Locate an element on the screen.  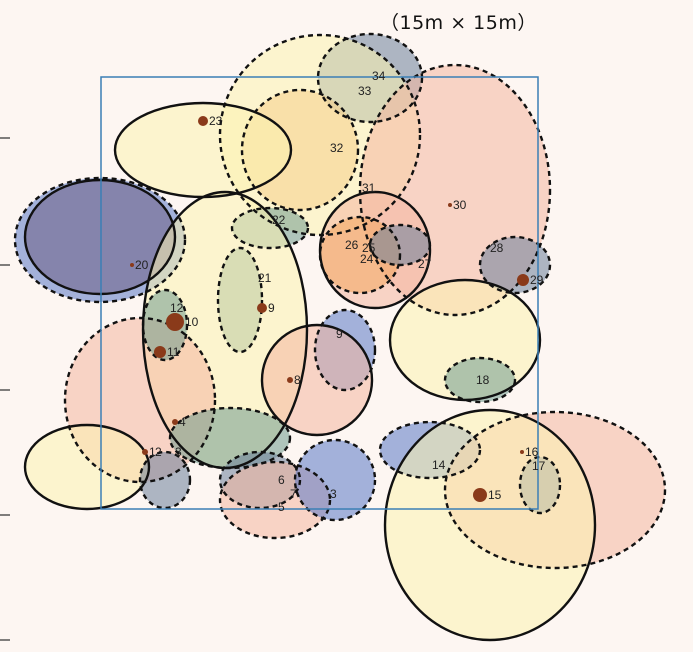
tree-label-19: 9 is located at coordinates (339, 334).